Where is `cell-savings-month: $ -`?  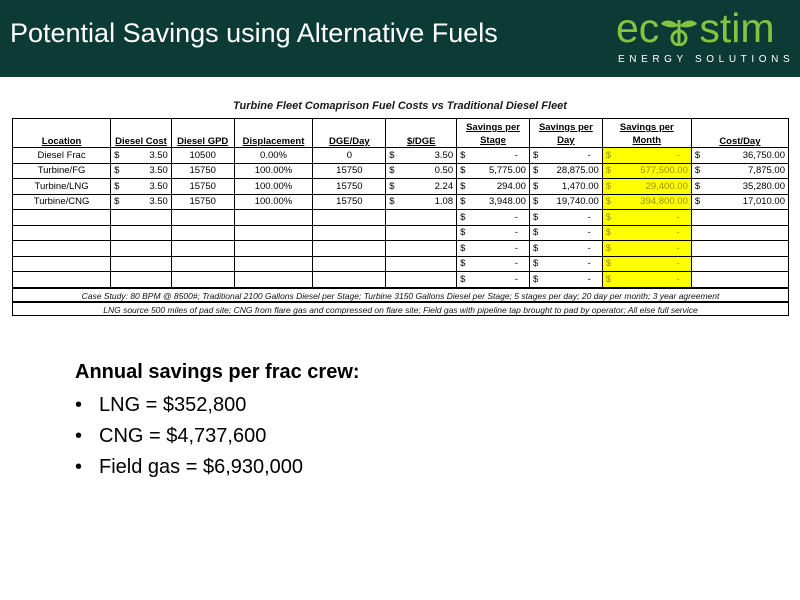 cell-savings-month: $ - is located at coordinates (646, 155).